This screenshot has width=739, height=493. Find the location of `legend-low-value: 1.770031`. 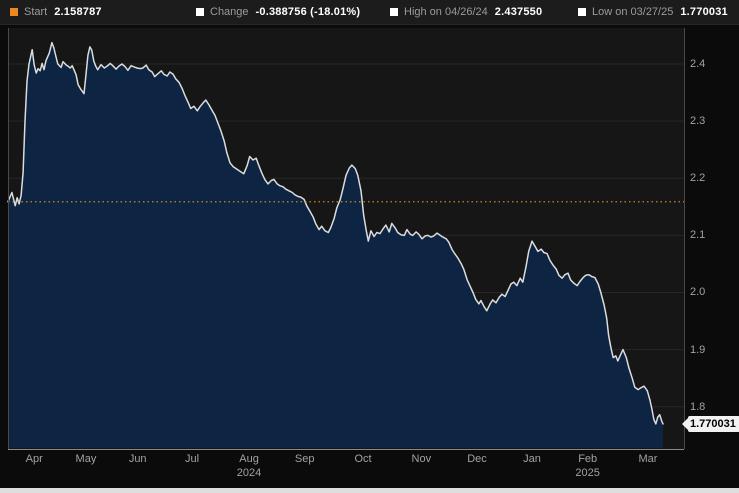

legend-low-value: 1.770031 is located at coordinates (704, 12).